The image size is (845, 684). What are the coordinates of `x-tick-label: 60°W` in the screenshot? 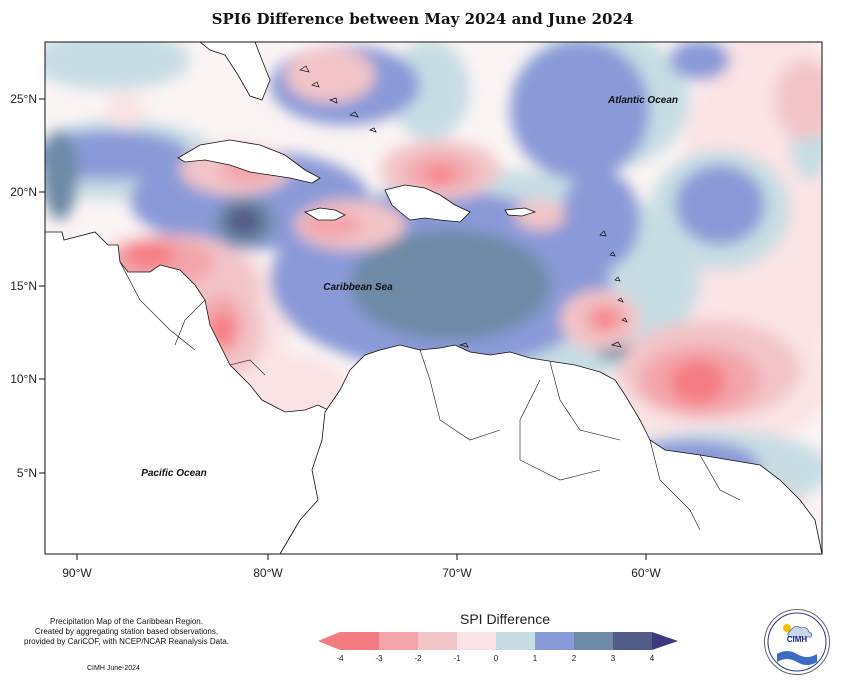 It's located at (646, 573).